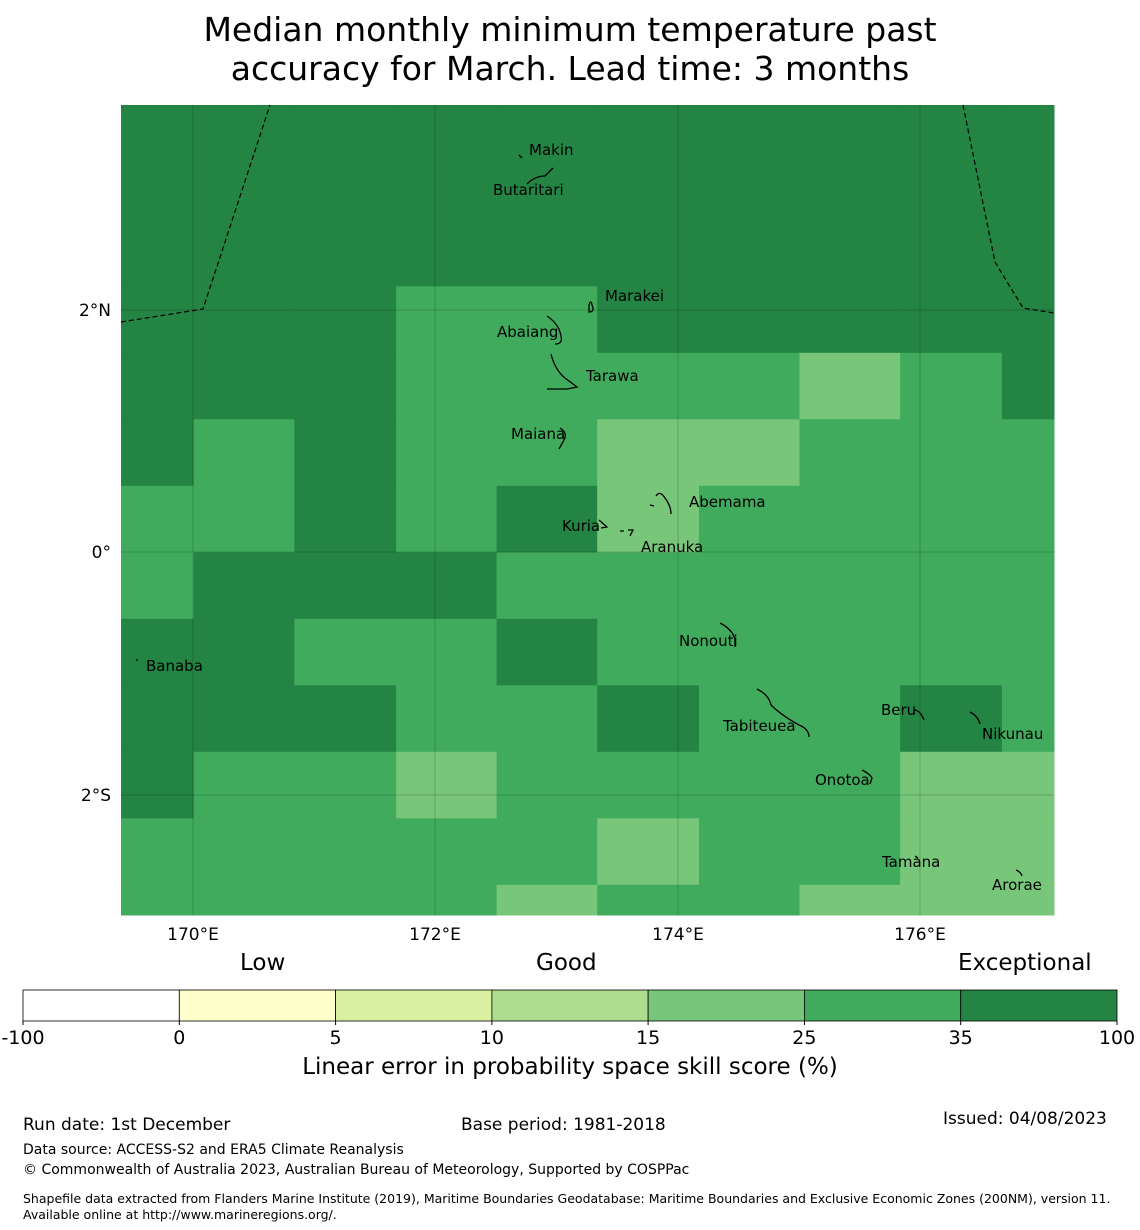 The height and width of the screenshot is (1230, 1140). I want to click on eez-boundary-east, so click(1008, 209).